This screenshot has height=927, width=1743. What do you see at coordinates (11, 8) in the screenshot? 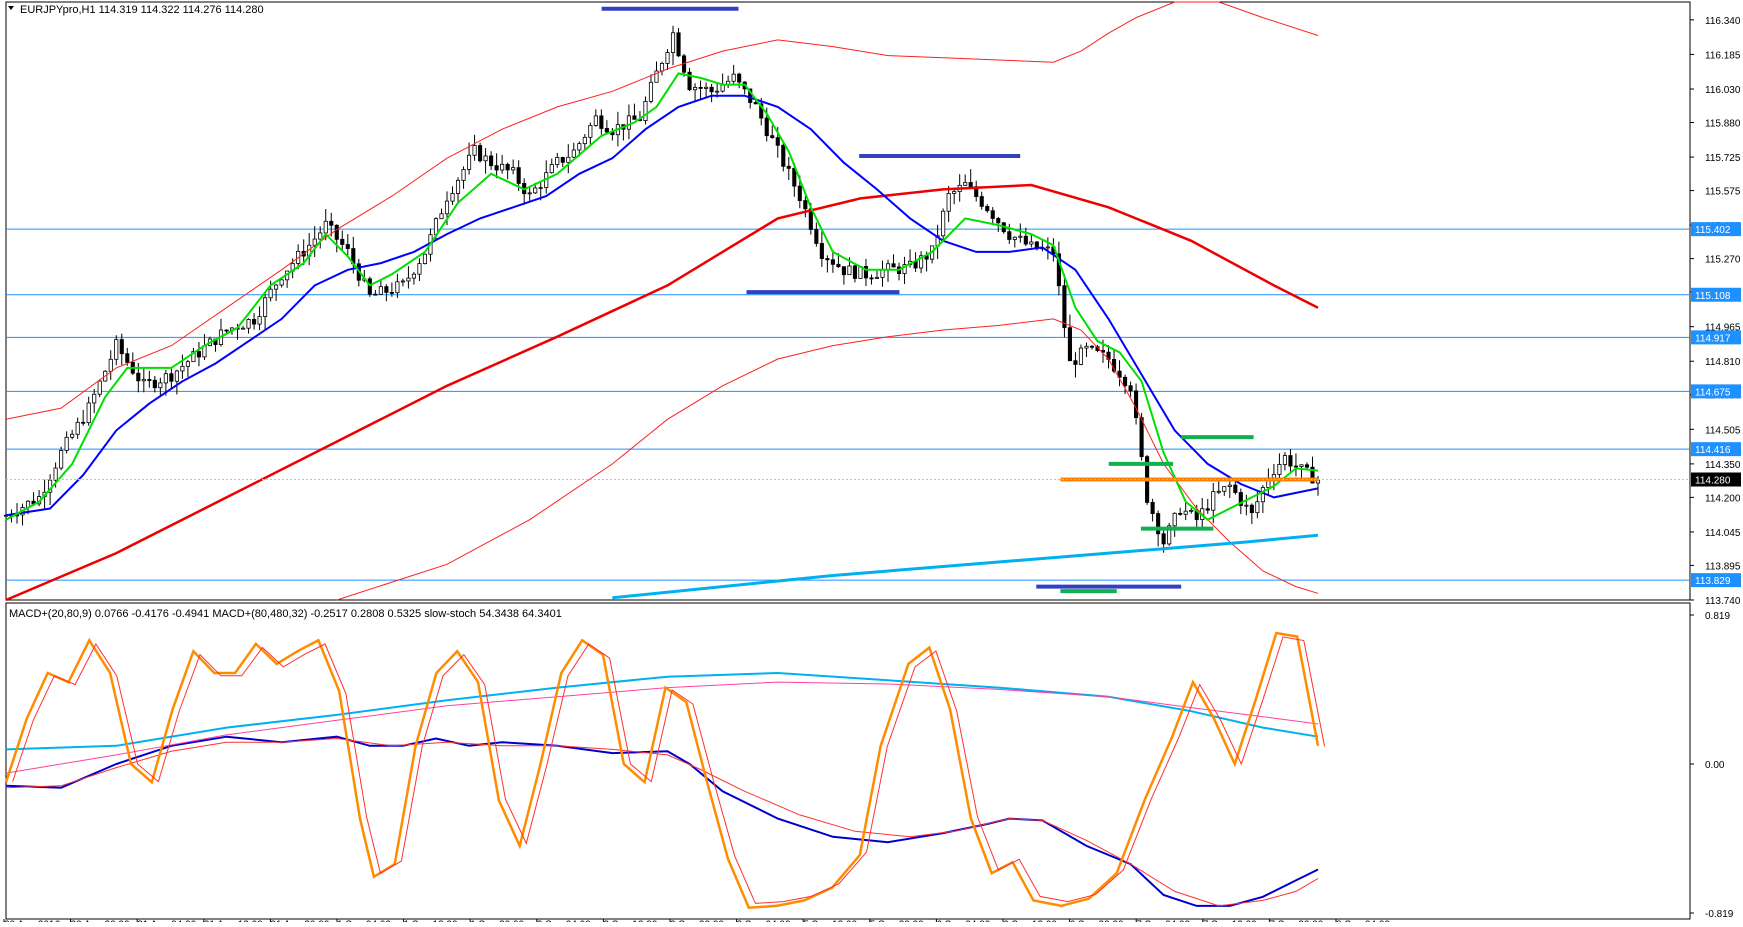
I see `dropdown-arrow-icon` at bounding box center [11, 8].